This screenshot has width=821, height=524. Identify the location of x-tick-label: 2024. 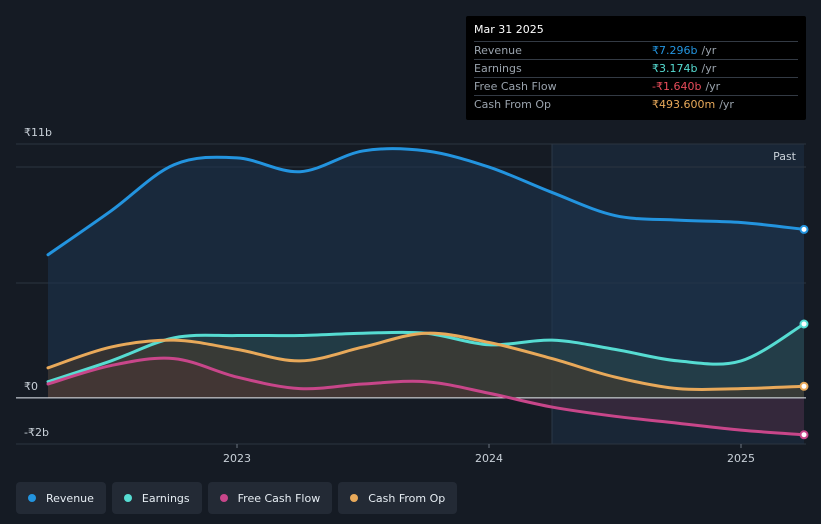
(489, 458).